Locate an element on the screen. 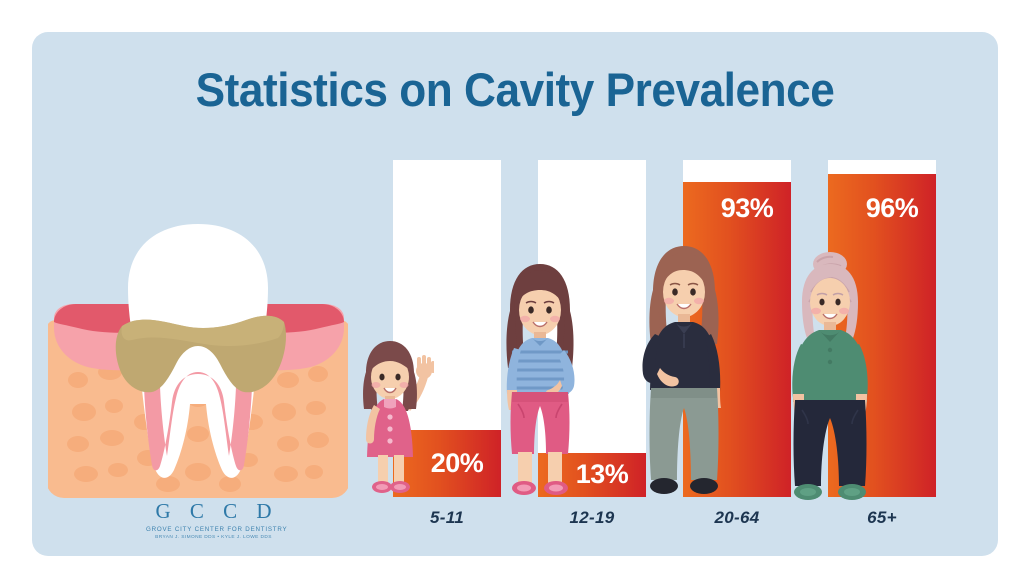  bar-label-5-11: 5-11 is located at coordinates (447, 517).